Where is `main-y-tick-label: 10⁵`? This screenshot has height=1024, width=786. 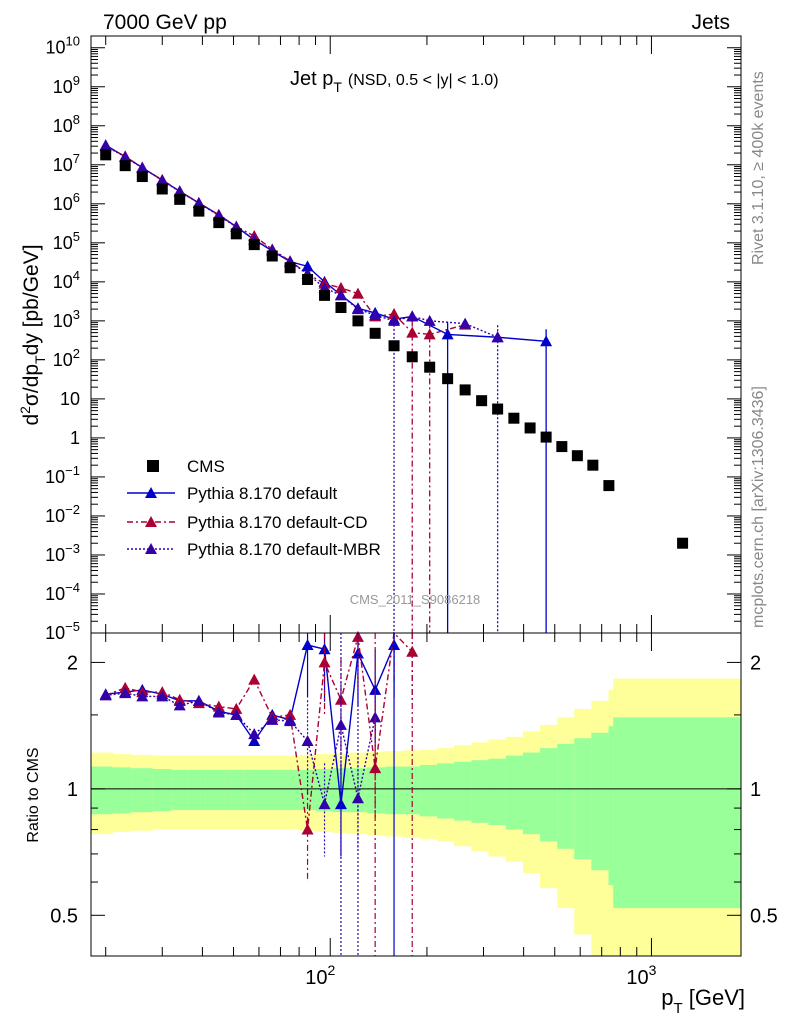
main-y-tick-label: 10⁵ is located at coordinates (66, 241).